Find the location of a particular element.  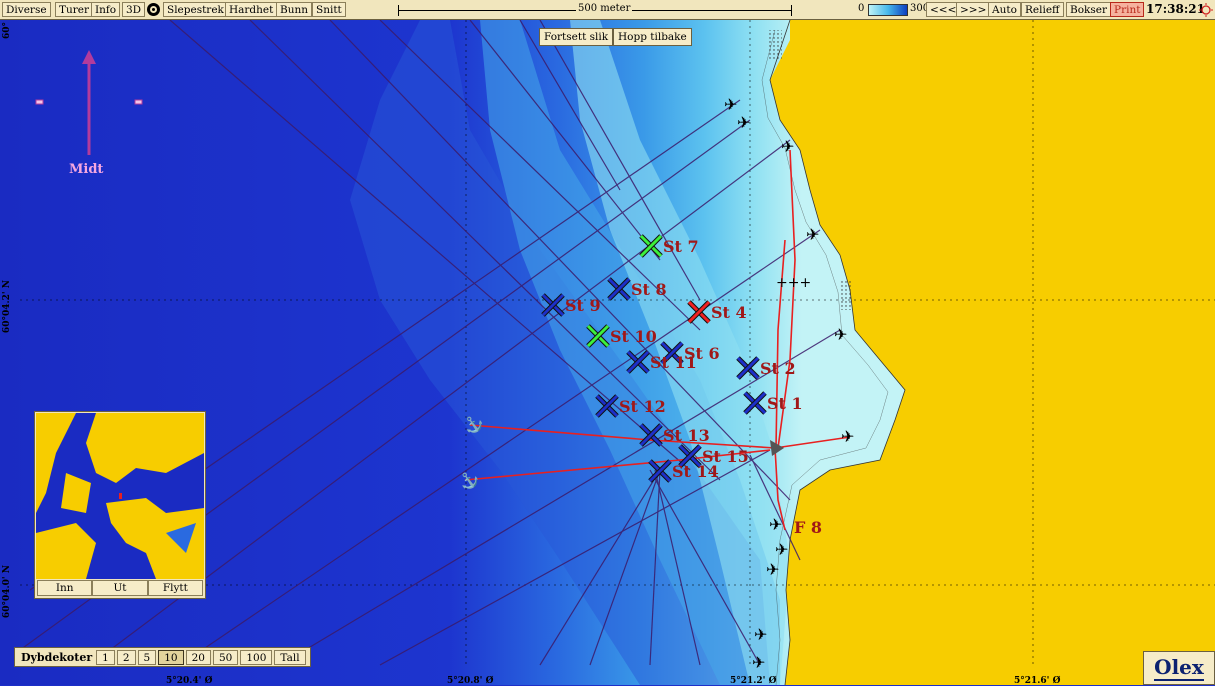

lon-label-3: 5°21.2' Ø is located at coordinates (753, 681).